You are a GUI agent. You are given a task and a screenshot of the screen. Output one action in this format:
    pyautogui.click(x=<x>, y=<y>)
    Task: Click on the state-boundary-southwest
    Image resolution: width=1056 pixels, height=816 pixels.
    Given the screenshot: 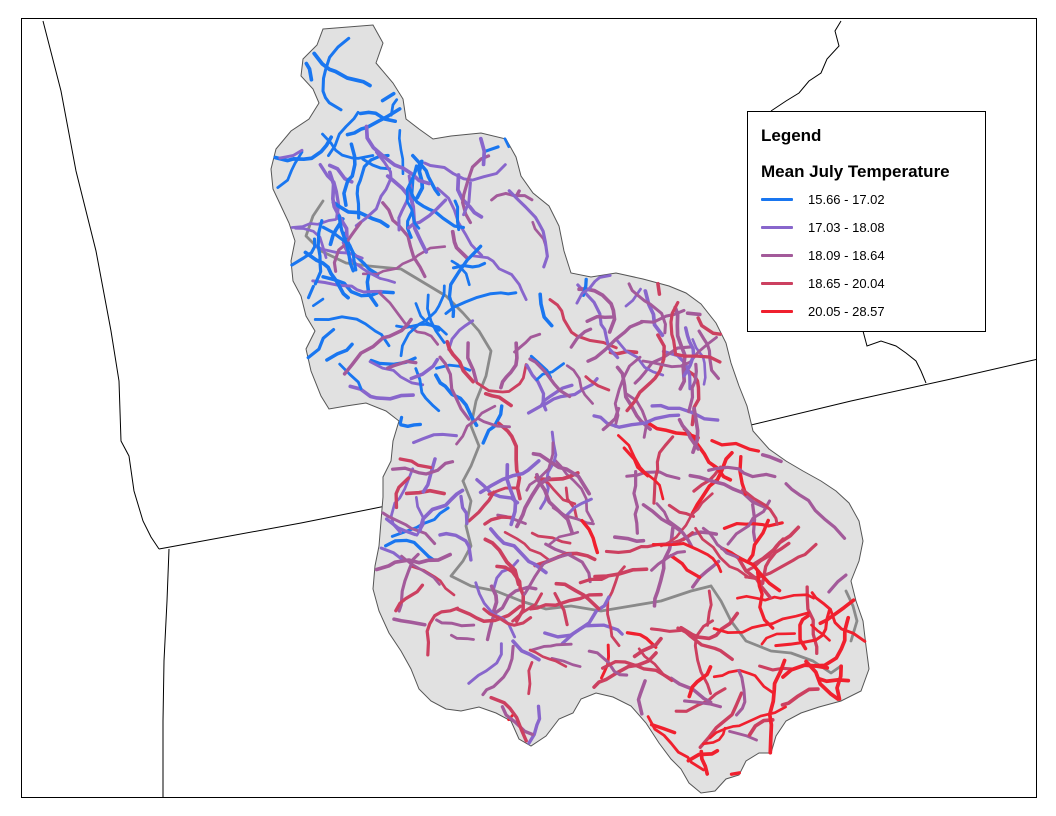 What is the action you would take?
    pyautogui.click(x=166, y=672)
    